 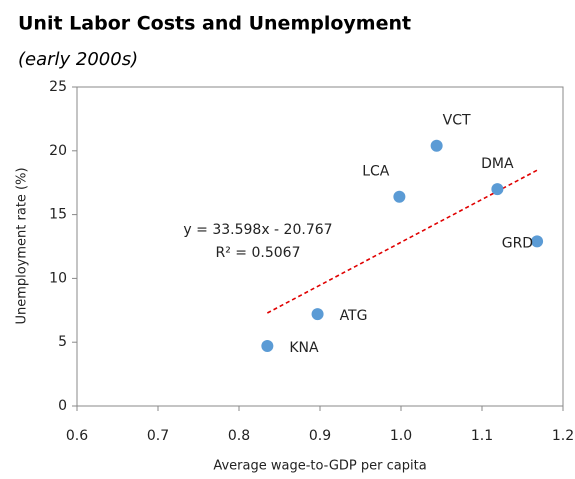 What do you see at coordinates (401, 436) in the screenshot?
I see `x-tick-label: 1.0` at bounding box center [401, 436].